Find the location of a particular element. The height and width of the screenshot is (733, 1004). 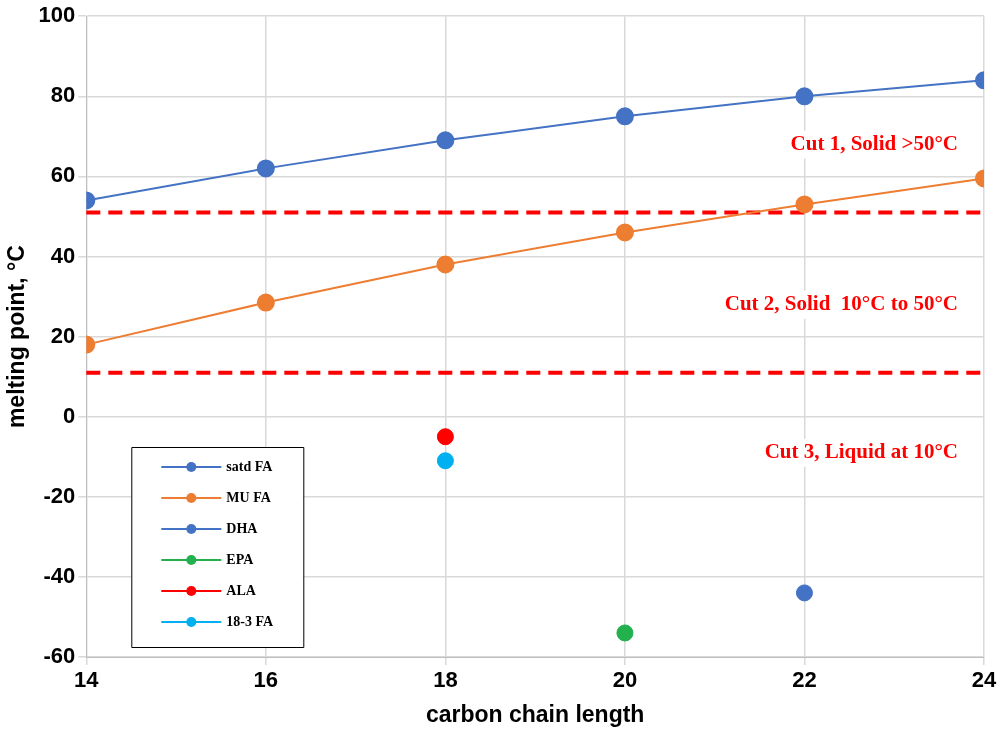

annotation: Cut 1, Solid >50°C is located at coordinates (874, 142).